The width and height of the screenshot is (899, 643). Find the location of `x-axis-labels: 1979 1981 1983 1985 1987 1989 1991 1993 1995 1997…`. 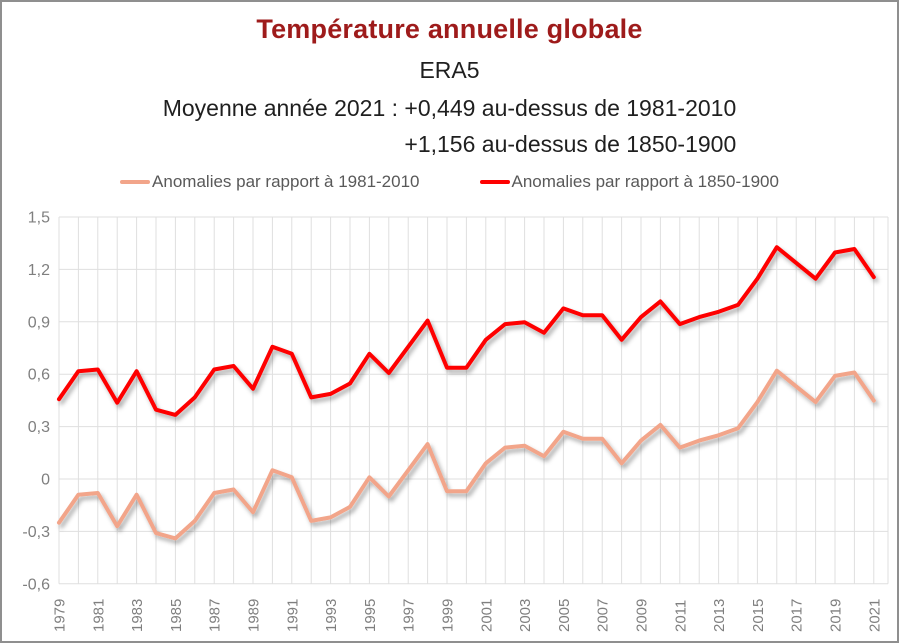

x-axis-labels: 1979 1981 1983 1985 1987 1989 1991 1993 1995 1997… is located at coordinates (468, 615).